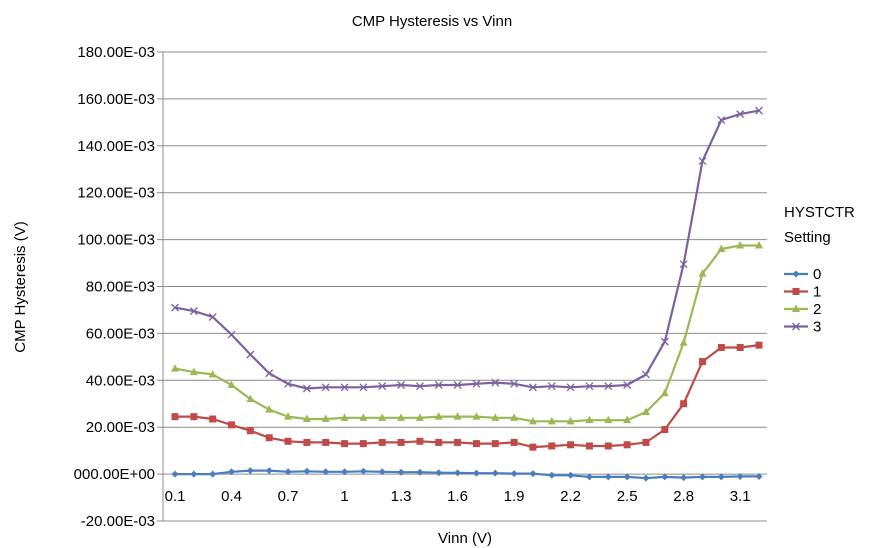 Image resolution: width=878 pixels, height=548 pixels. Describe the element at coordinates (116, 52) in the screenshot. I see `y-tick-label: 180.00E-03` at that location.